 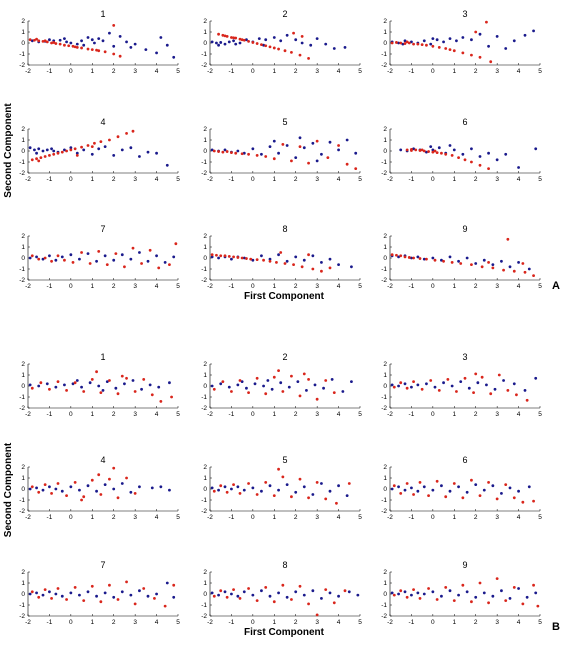 I want to click on x-tick-label: 4, so click(x=157, y=622).